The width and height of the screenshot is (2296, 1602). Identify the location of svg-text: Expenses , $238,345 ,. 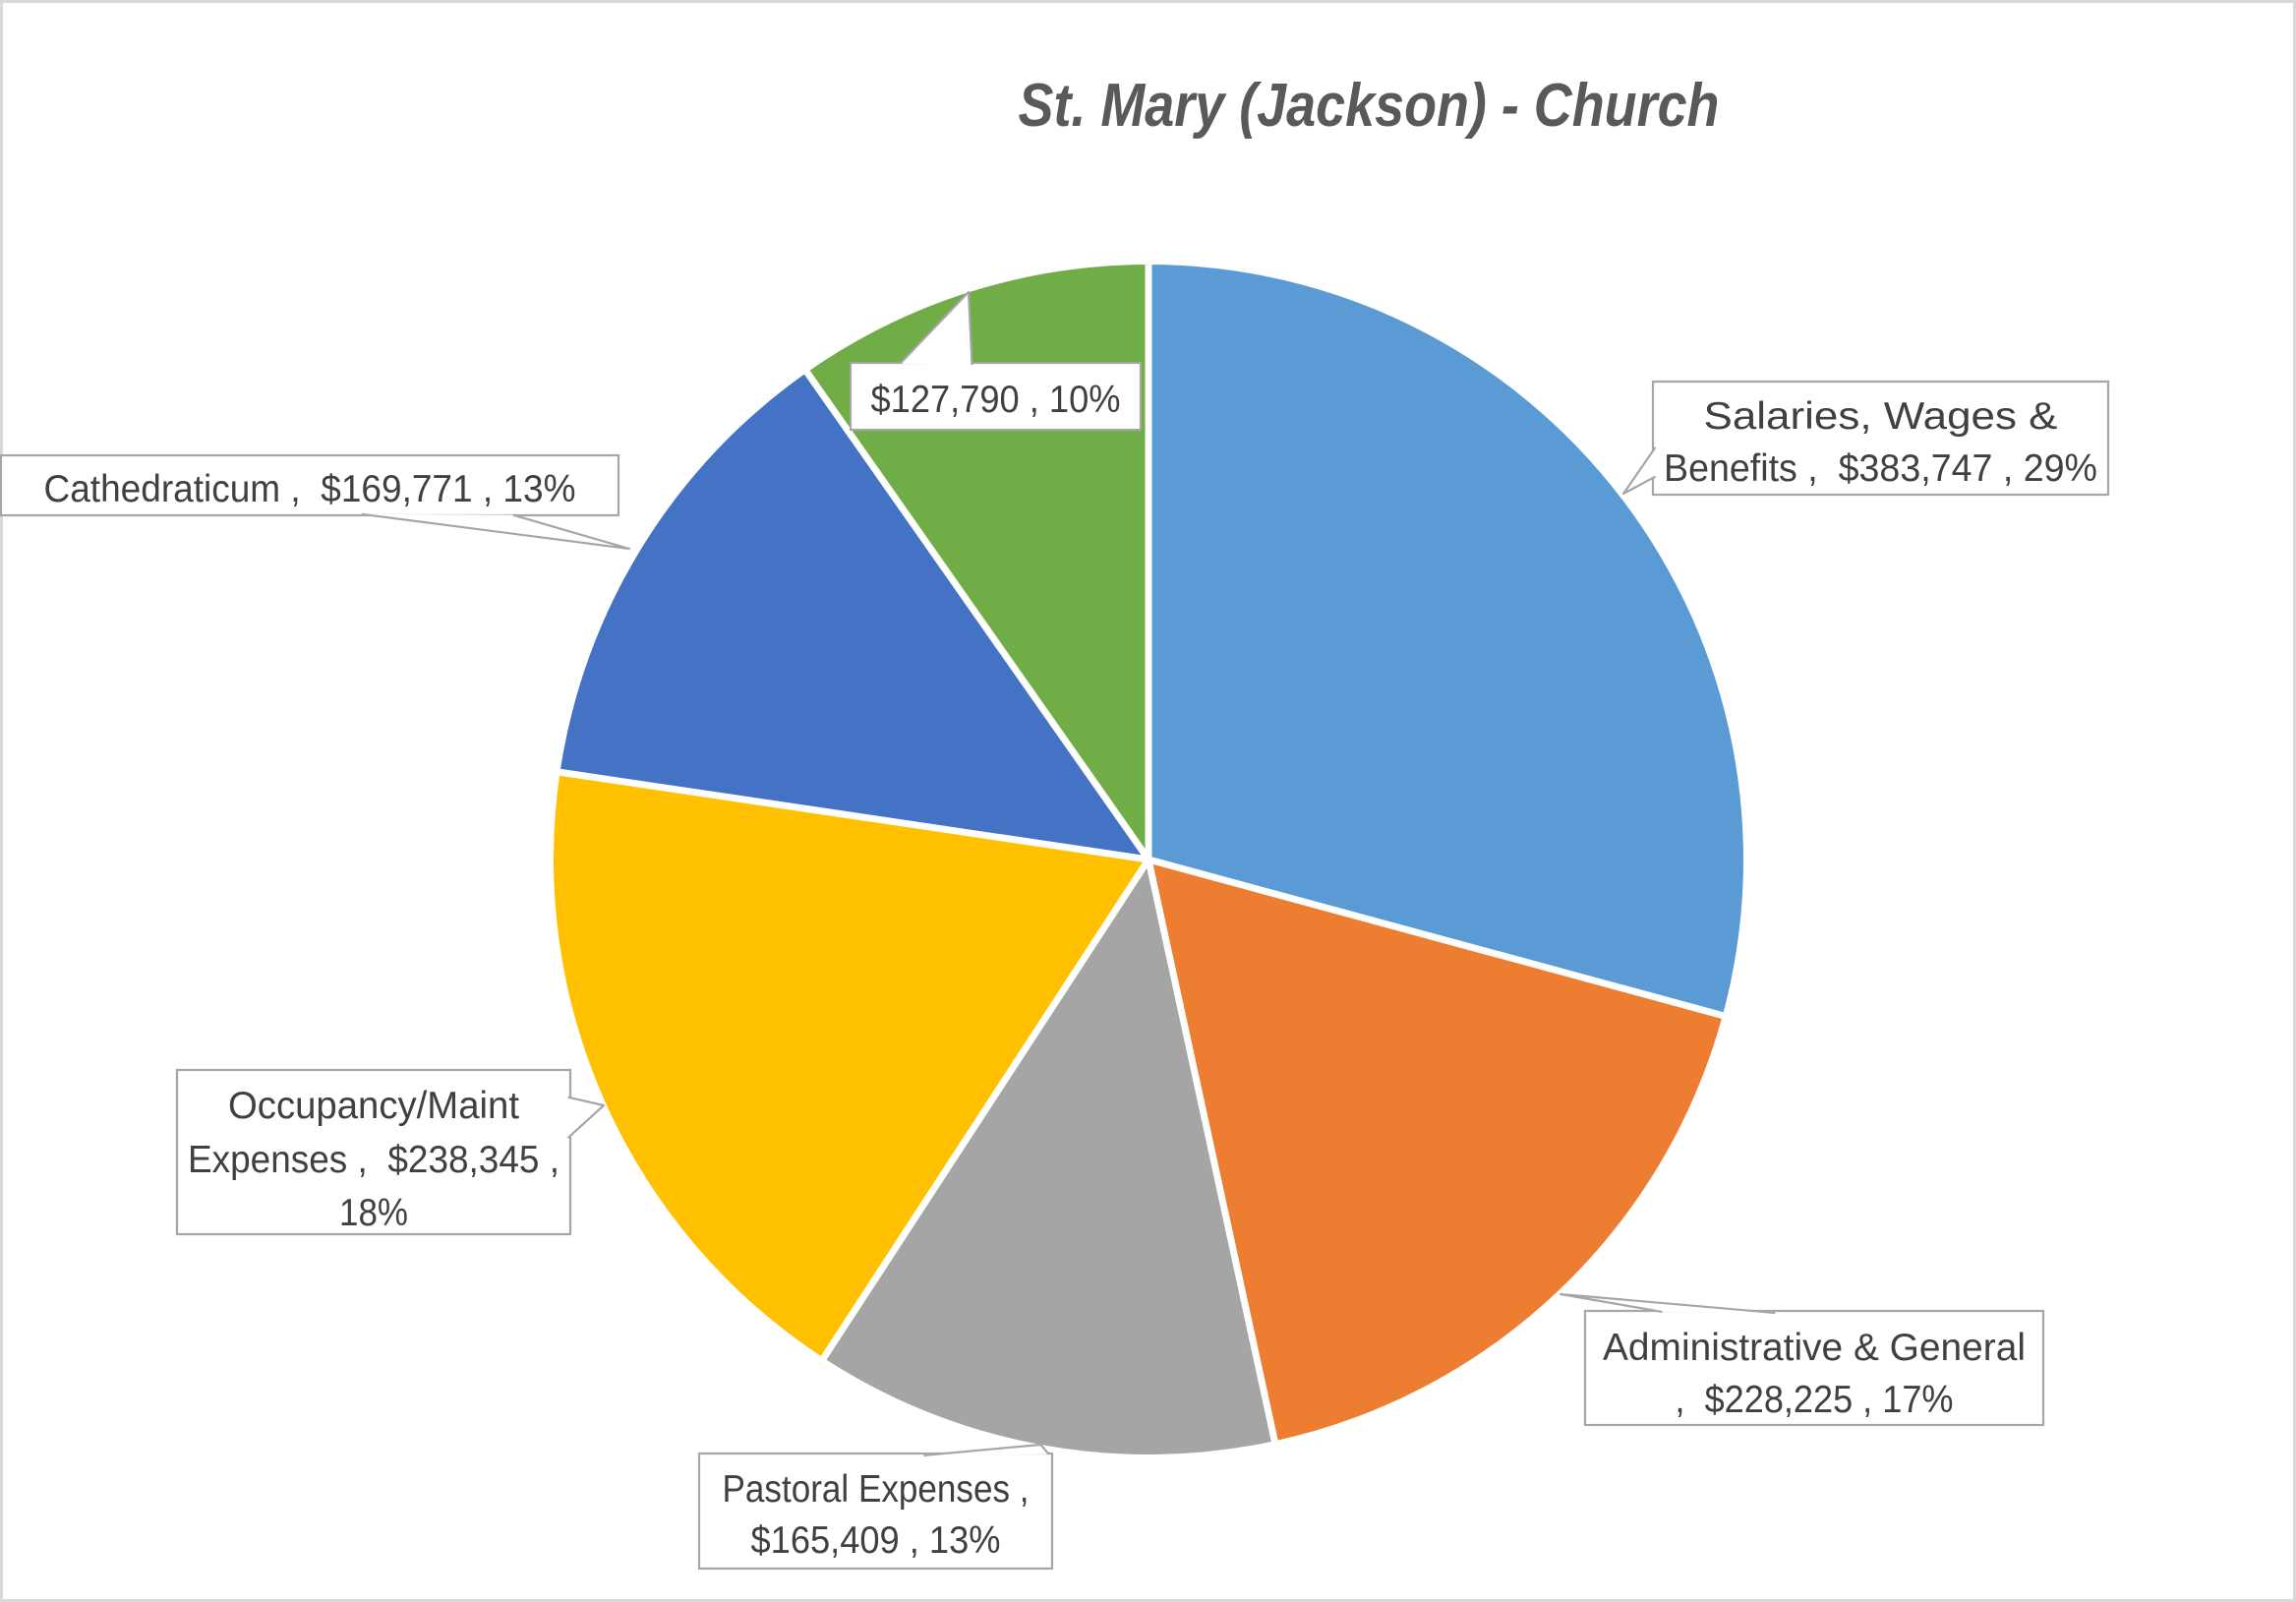
(373, 1160).